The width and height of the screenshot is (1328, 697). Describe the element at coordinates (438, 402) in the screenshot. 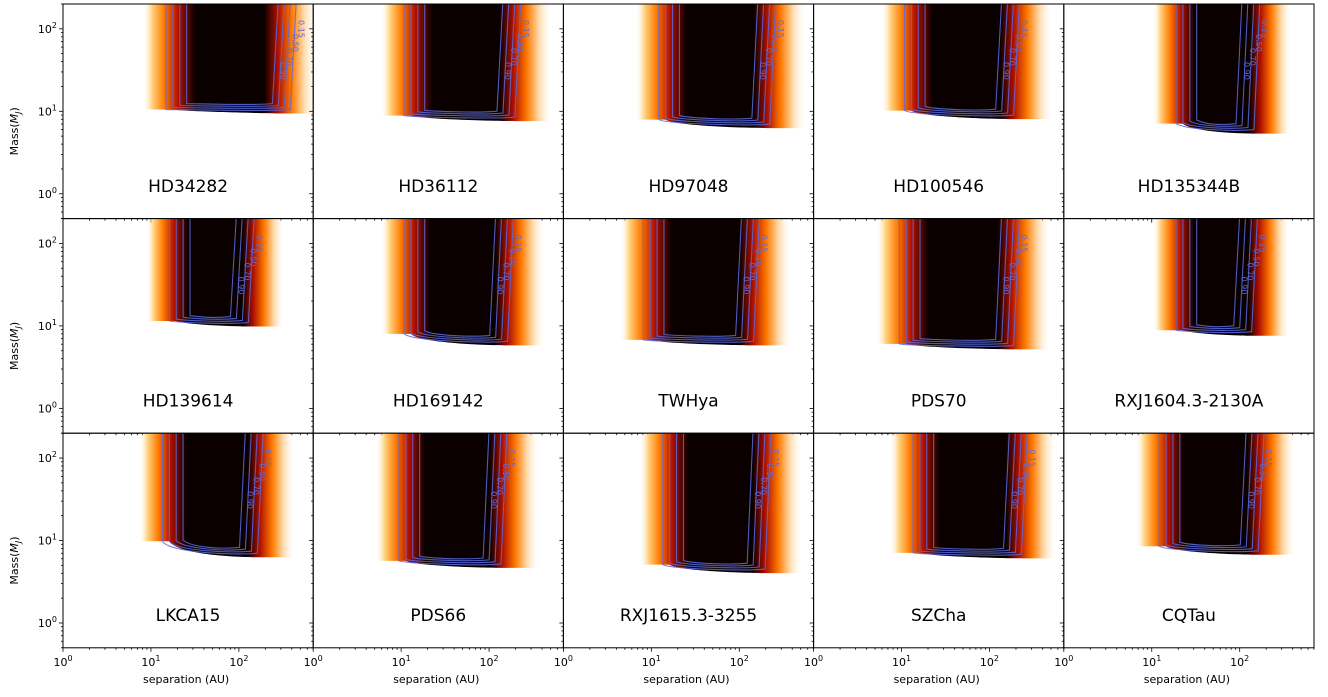

I see `panel-title: HD169142` at that location.